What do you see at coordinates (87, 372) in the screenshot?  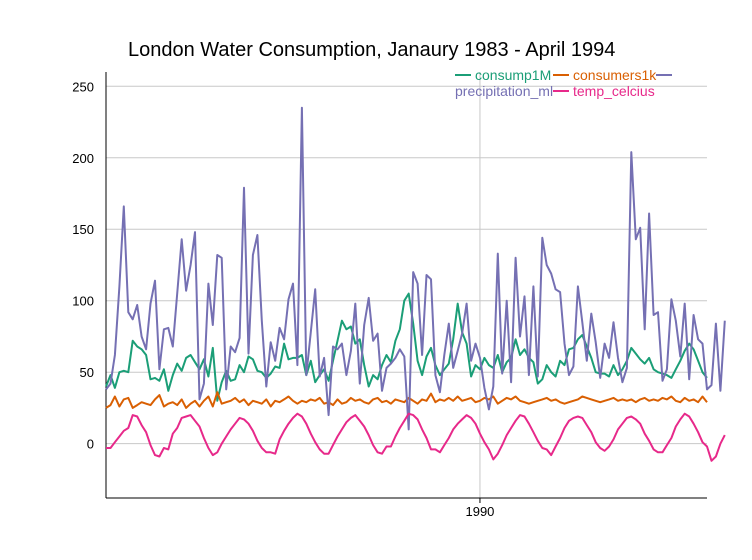 I see `y-tick-label: 50` at bounding box center [87, 372].